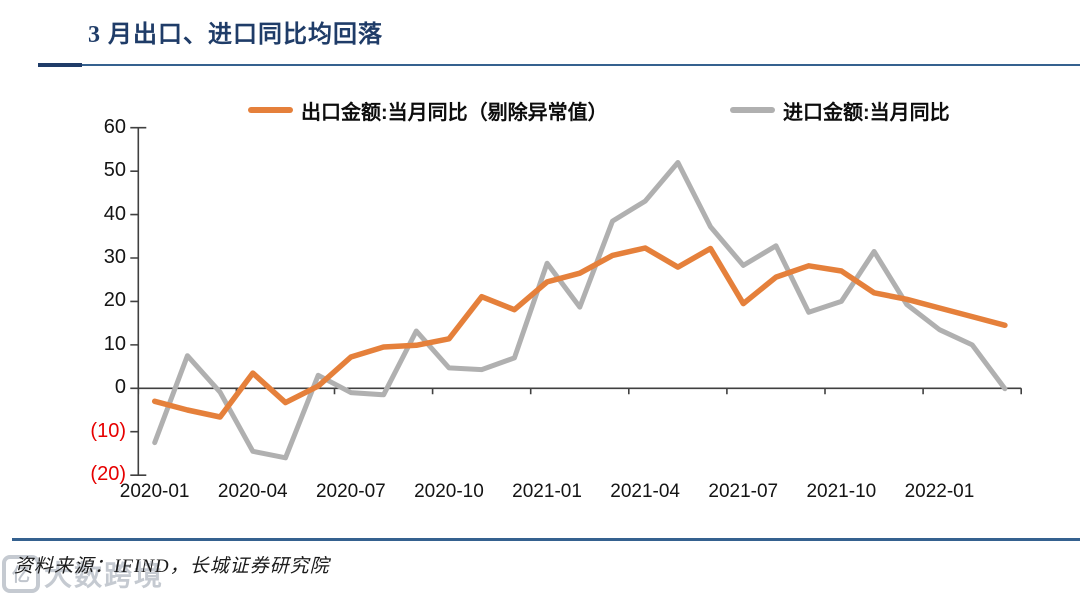 This screenshot has width=1080, height=593. What do you see at coordinates (21, 574) in the screenshot?
I see `watermark-logo-icon: 亿` at bounding box center [21, 574].